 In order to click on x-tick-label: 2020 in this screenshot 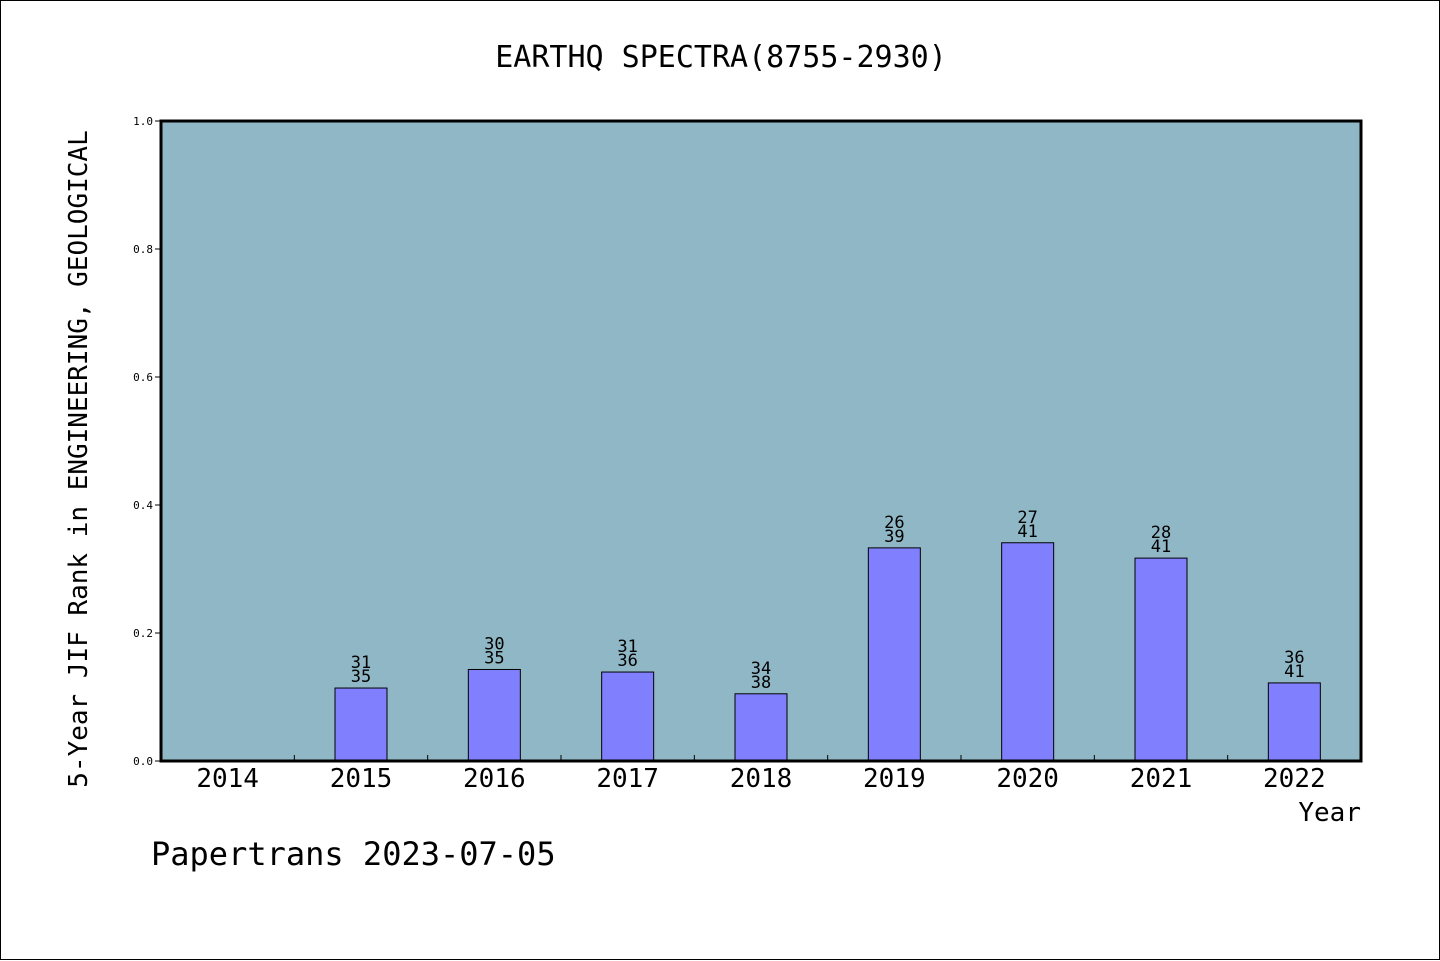, I will do `click(1027, 779)`.